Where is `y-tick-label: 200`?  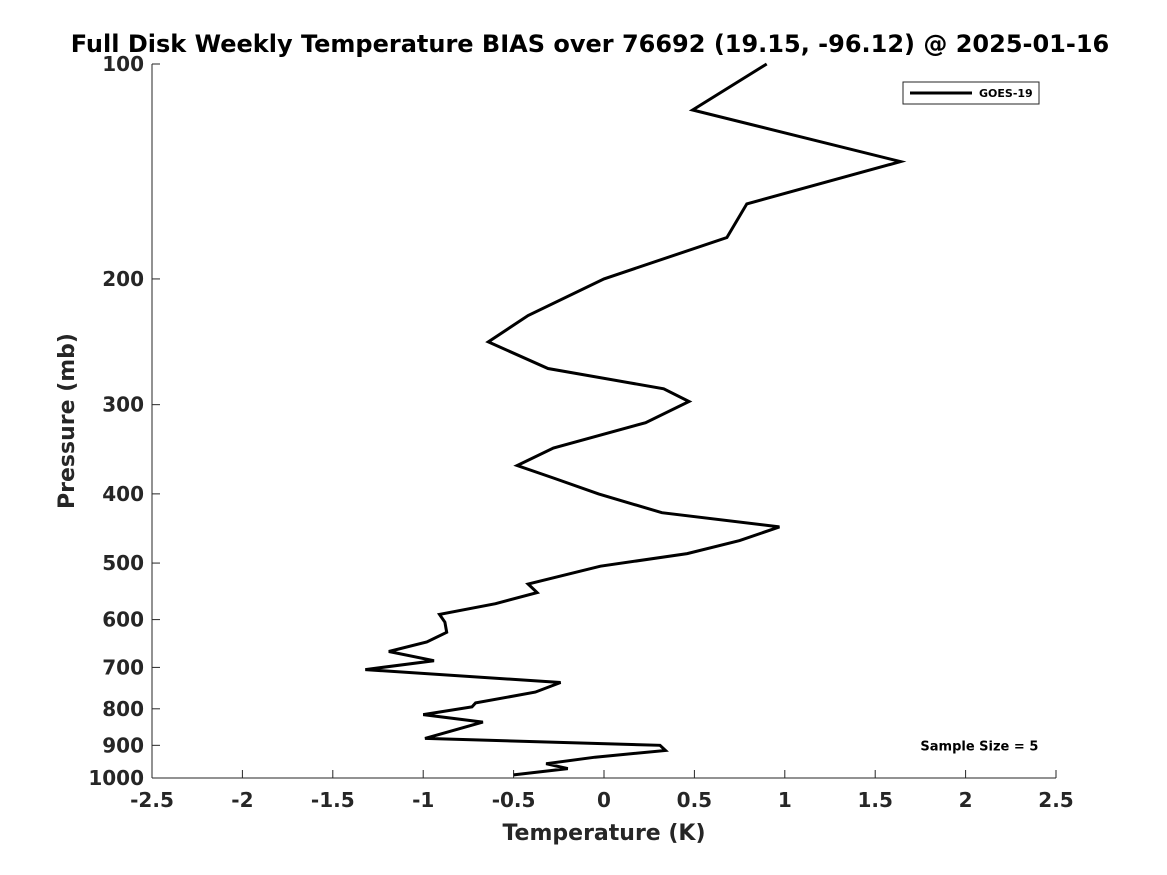
y-tick-label: 200 is located at coordinates (123, 279).